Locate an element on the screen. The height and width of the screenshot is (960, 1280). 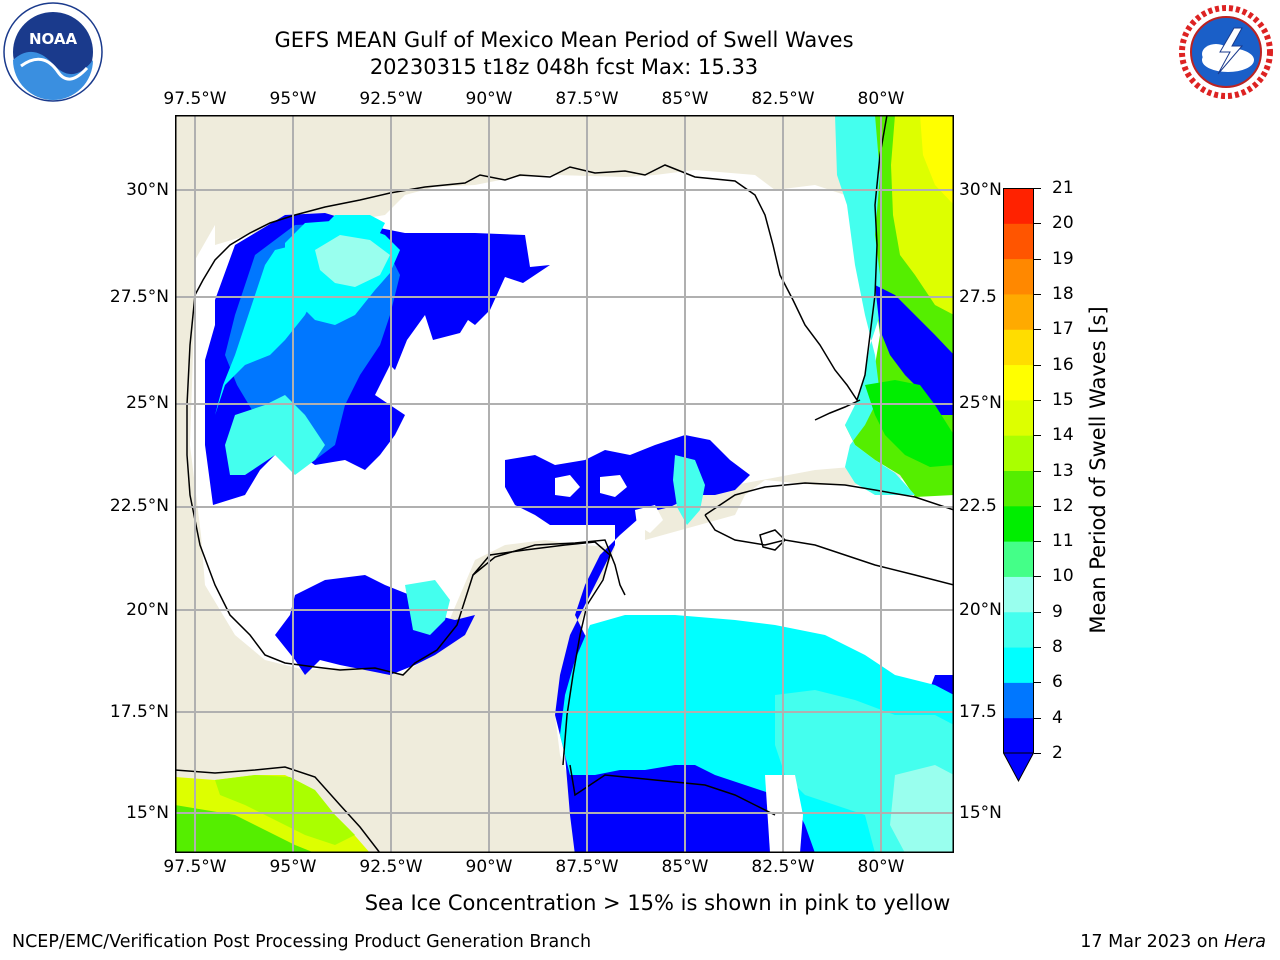
colorbar-tick-label: 20 is located at coordinates (1063, 223).